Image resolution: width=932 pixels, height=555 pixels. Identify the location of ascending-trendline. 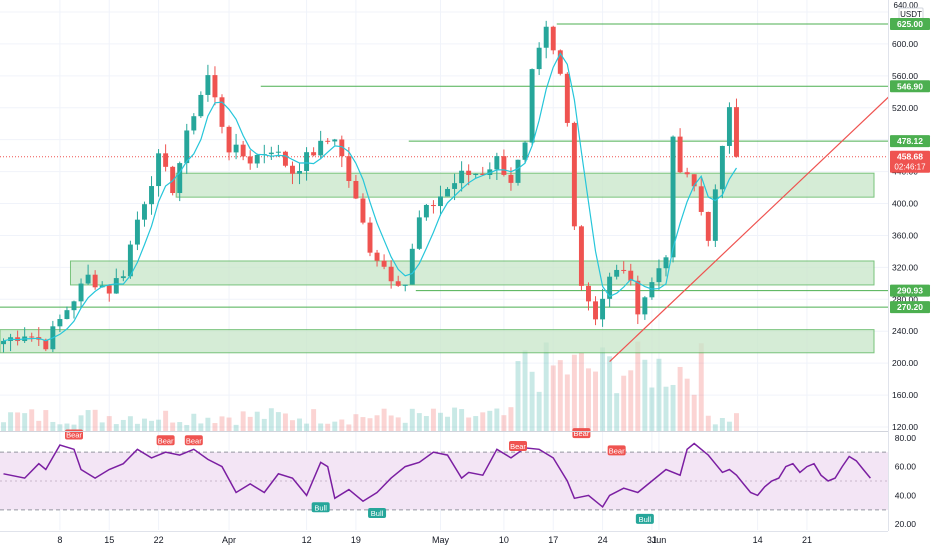
(750, 227).